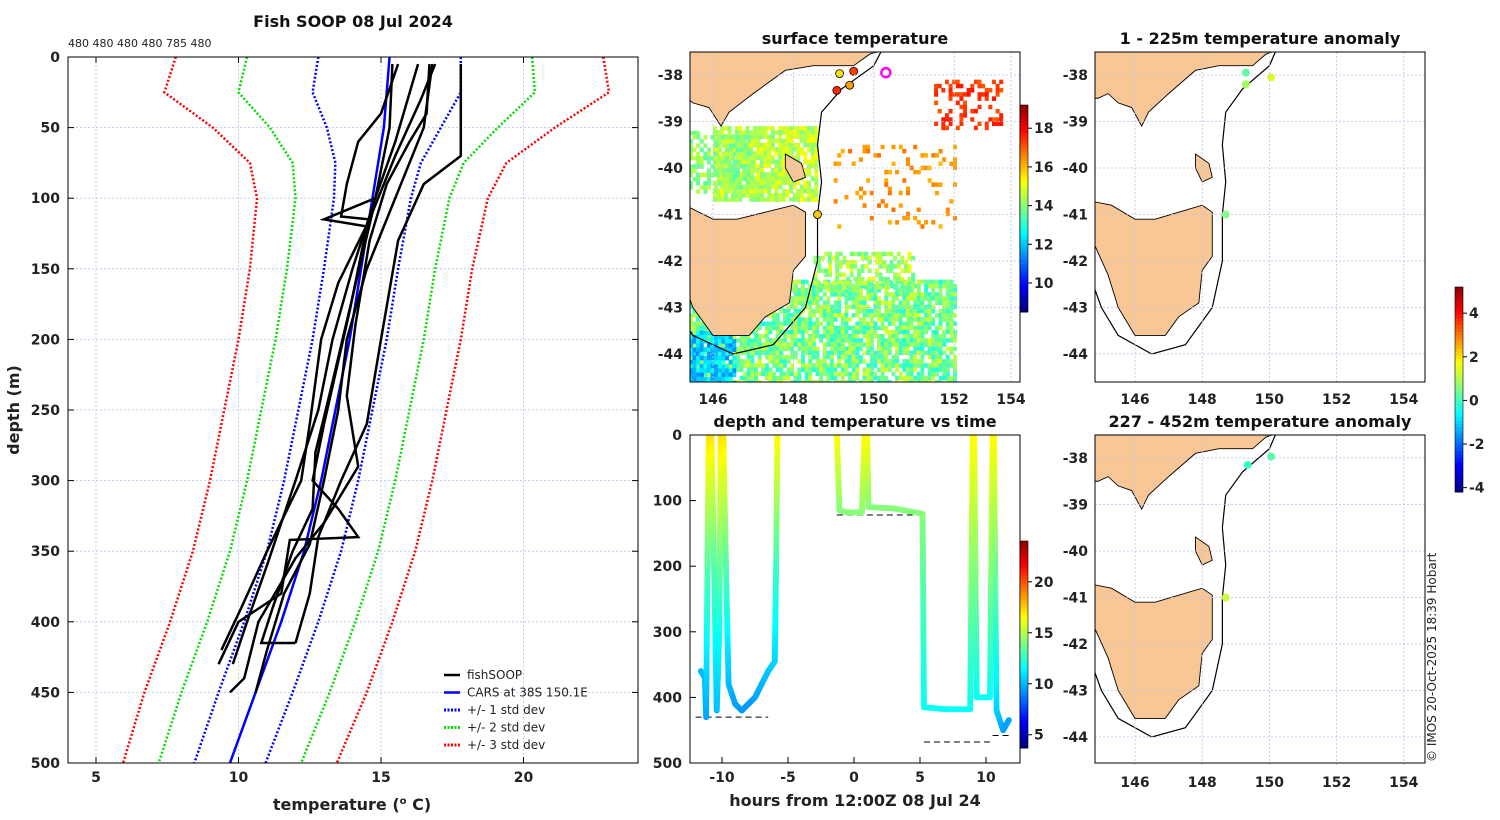 The width and height of the screenshot is (1500, 820). What do you see at coordinates (1024, 248) in the screenshot?
I see `sst-colorbar-cell` at bounding box center [1024, 248].